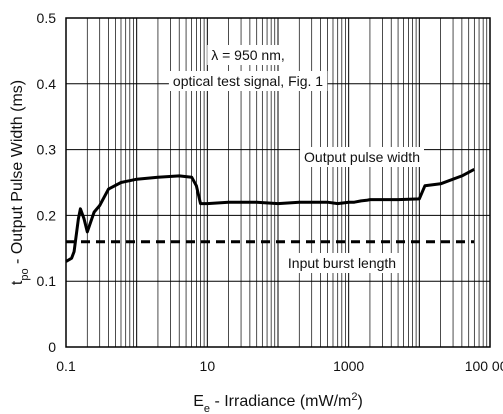  Describe the element at coordinates (208, 366) in the screenshot. I see `x-tick-label: 10` at that location.